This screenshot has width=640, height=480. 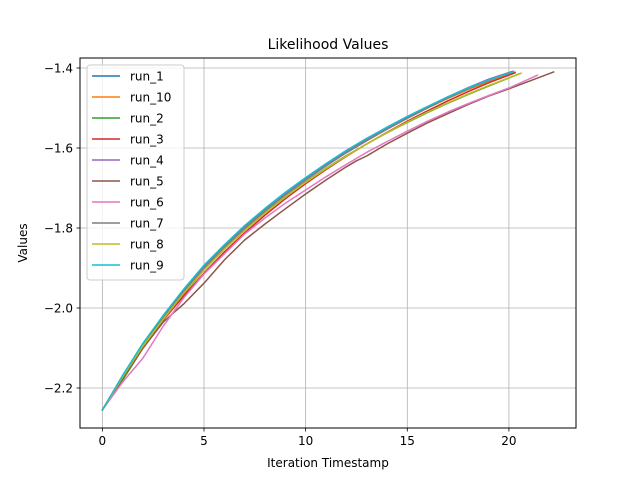 I want to click on y-tick-label: −1.6, so click(x=58, y=149).